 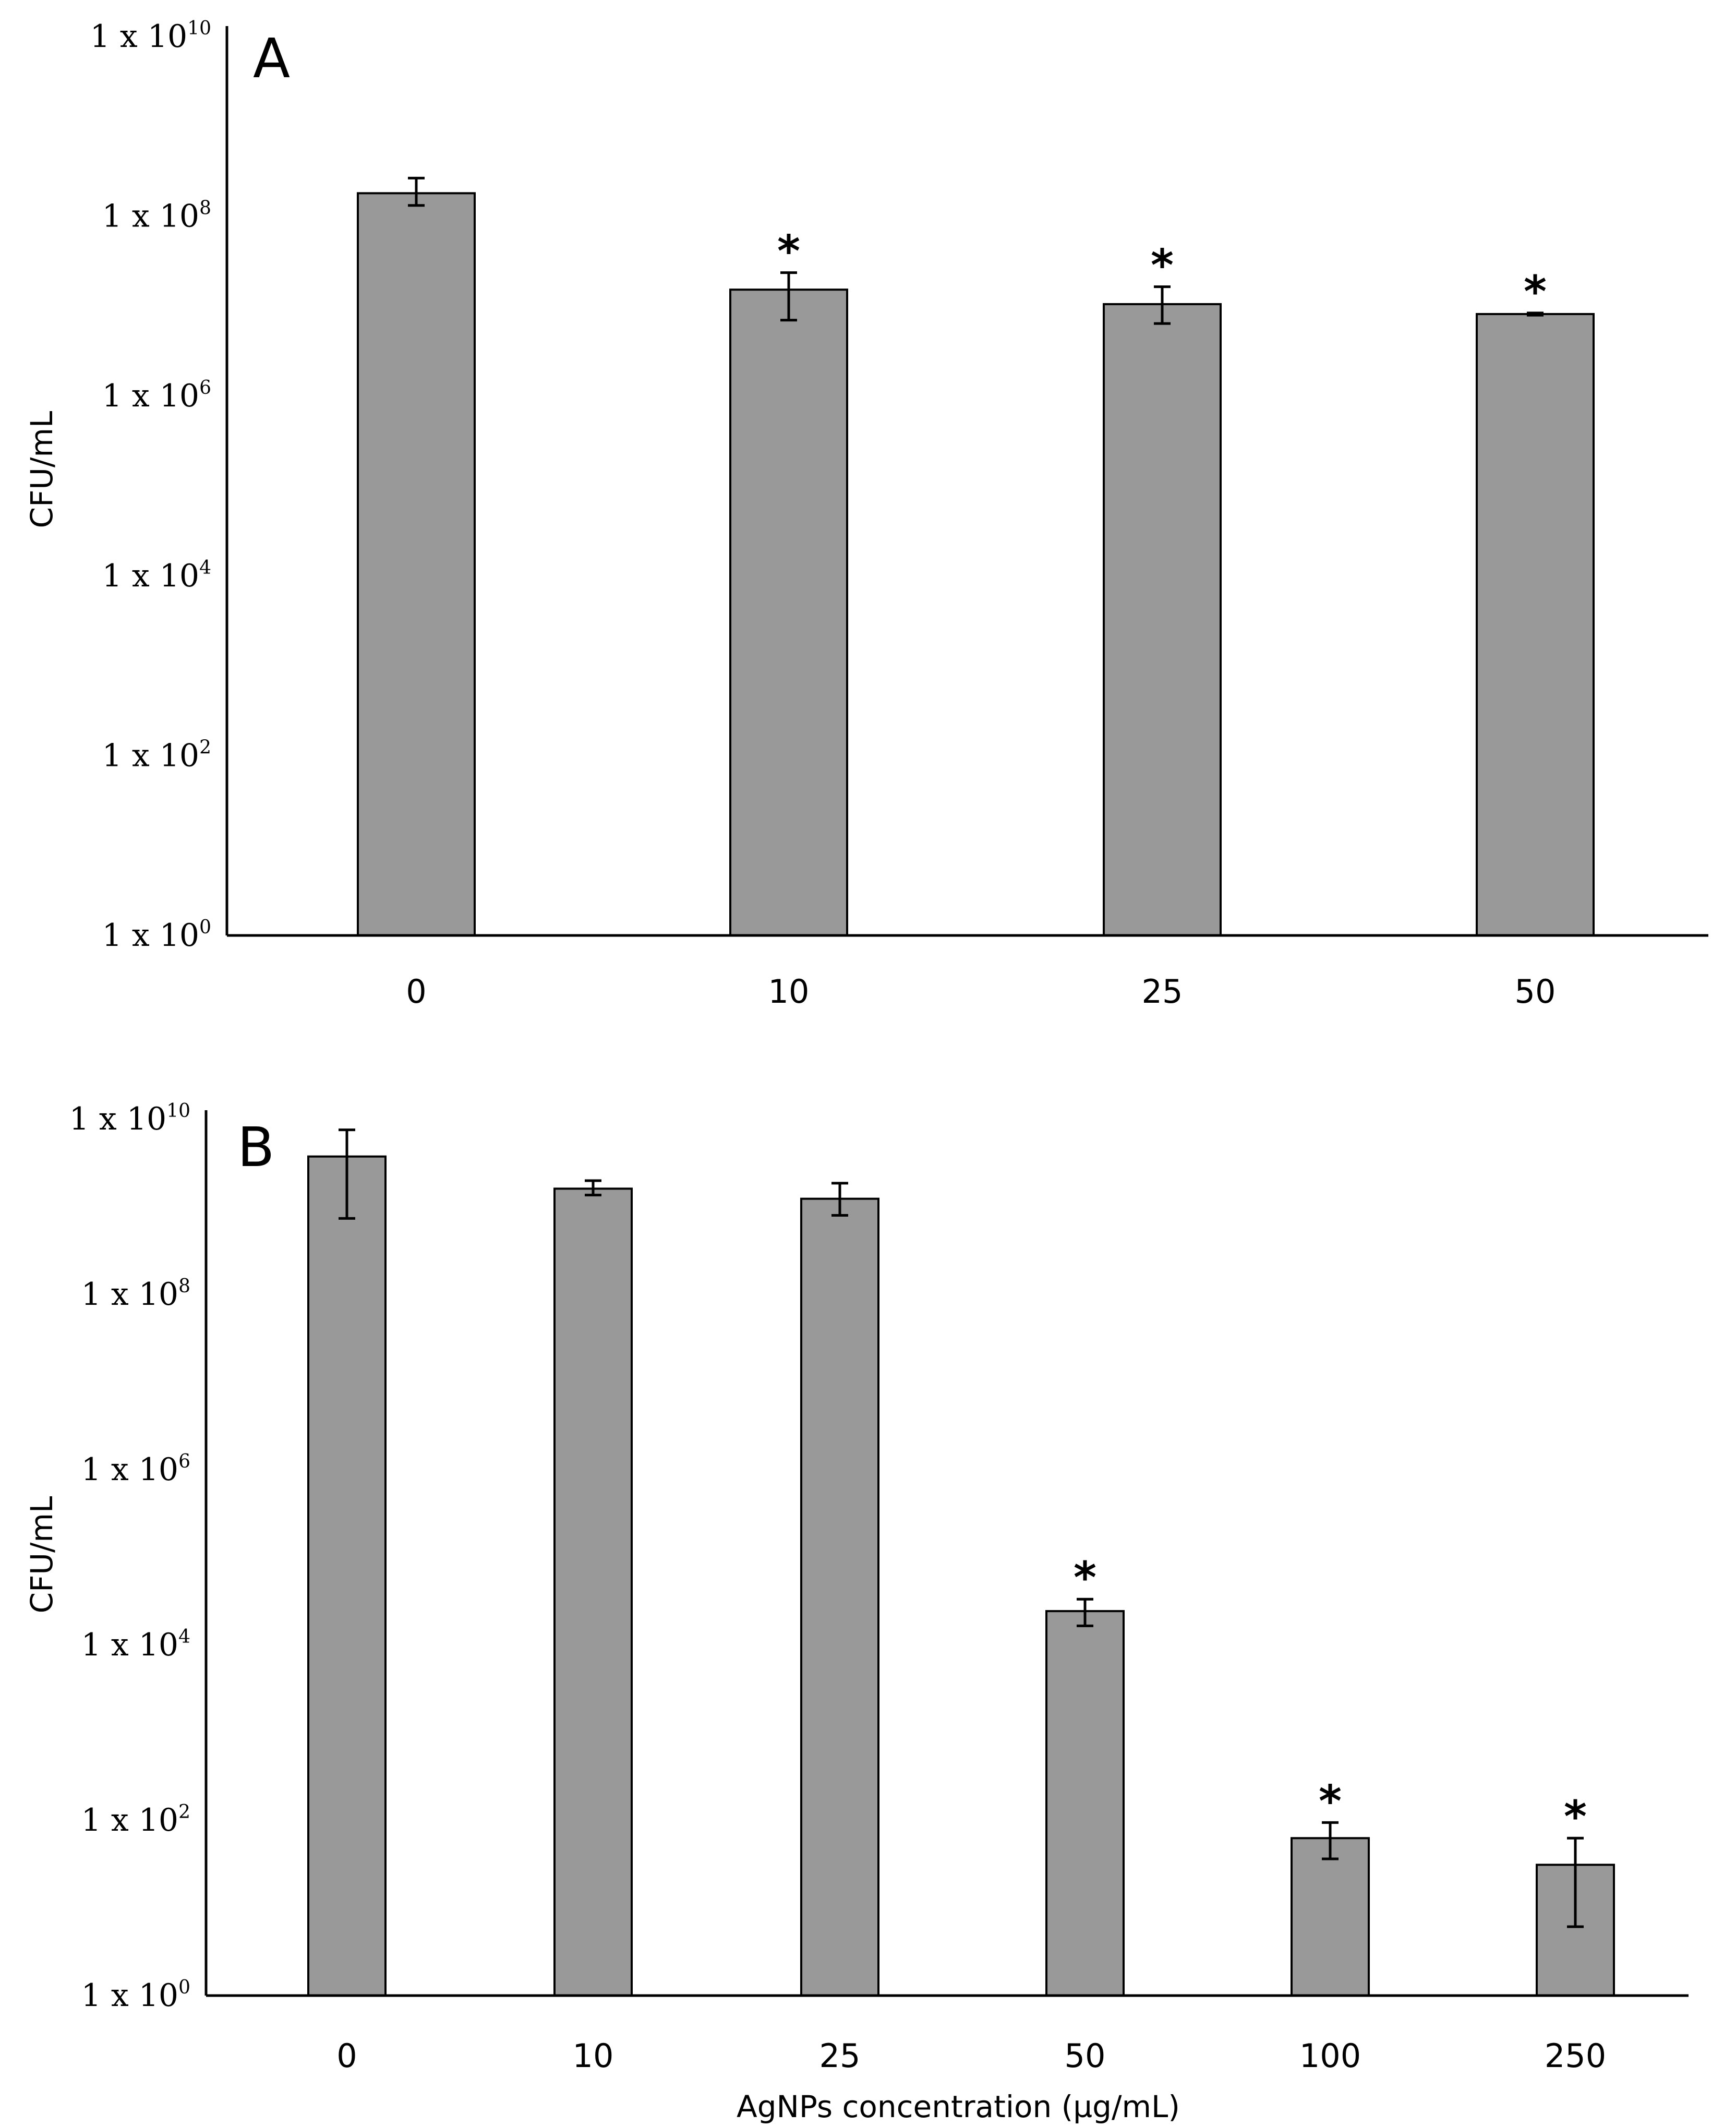 I want to click on panel-b-significance-markers: * * *, so click(x=1330, y=1697).